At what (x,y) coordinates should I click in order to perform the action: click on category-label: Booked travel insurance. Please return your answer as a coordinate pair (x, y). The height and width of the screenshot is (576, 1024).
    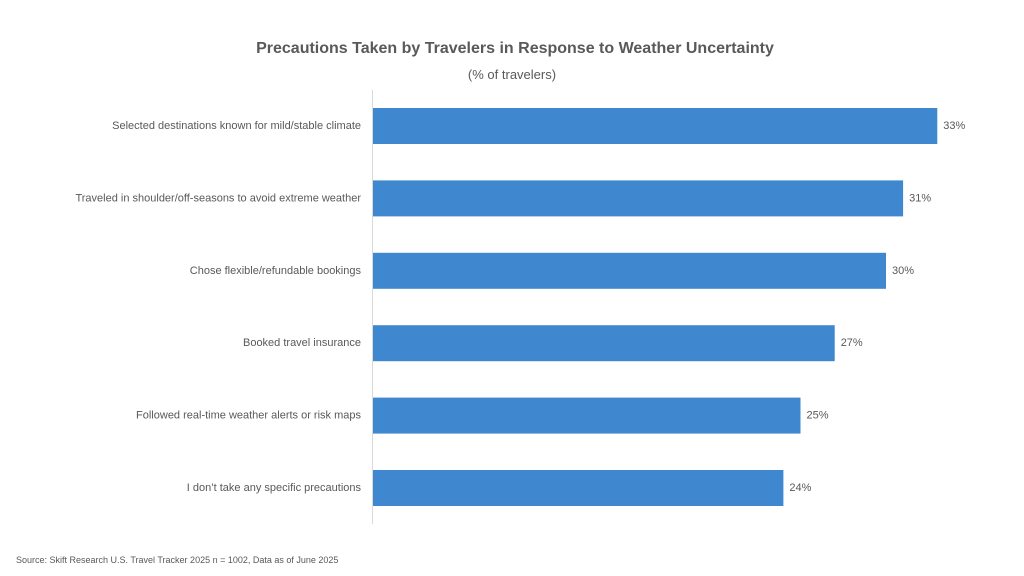
    Looking at the image, I should click on (302, 343).